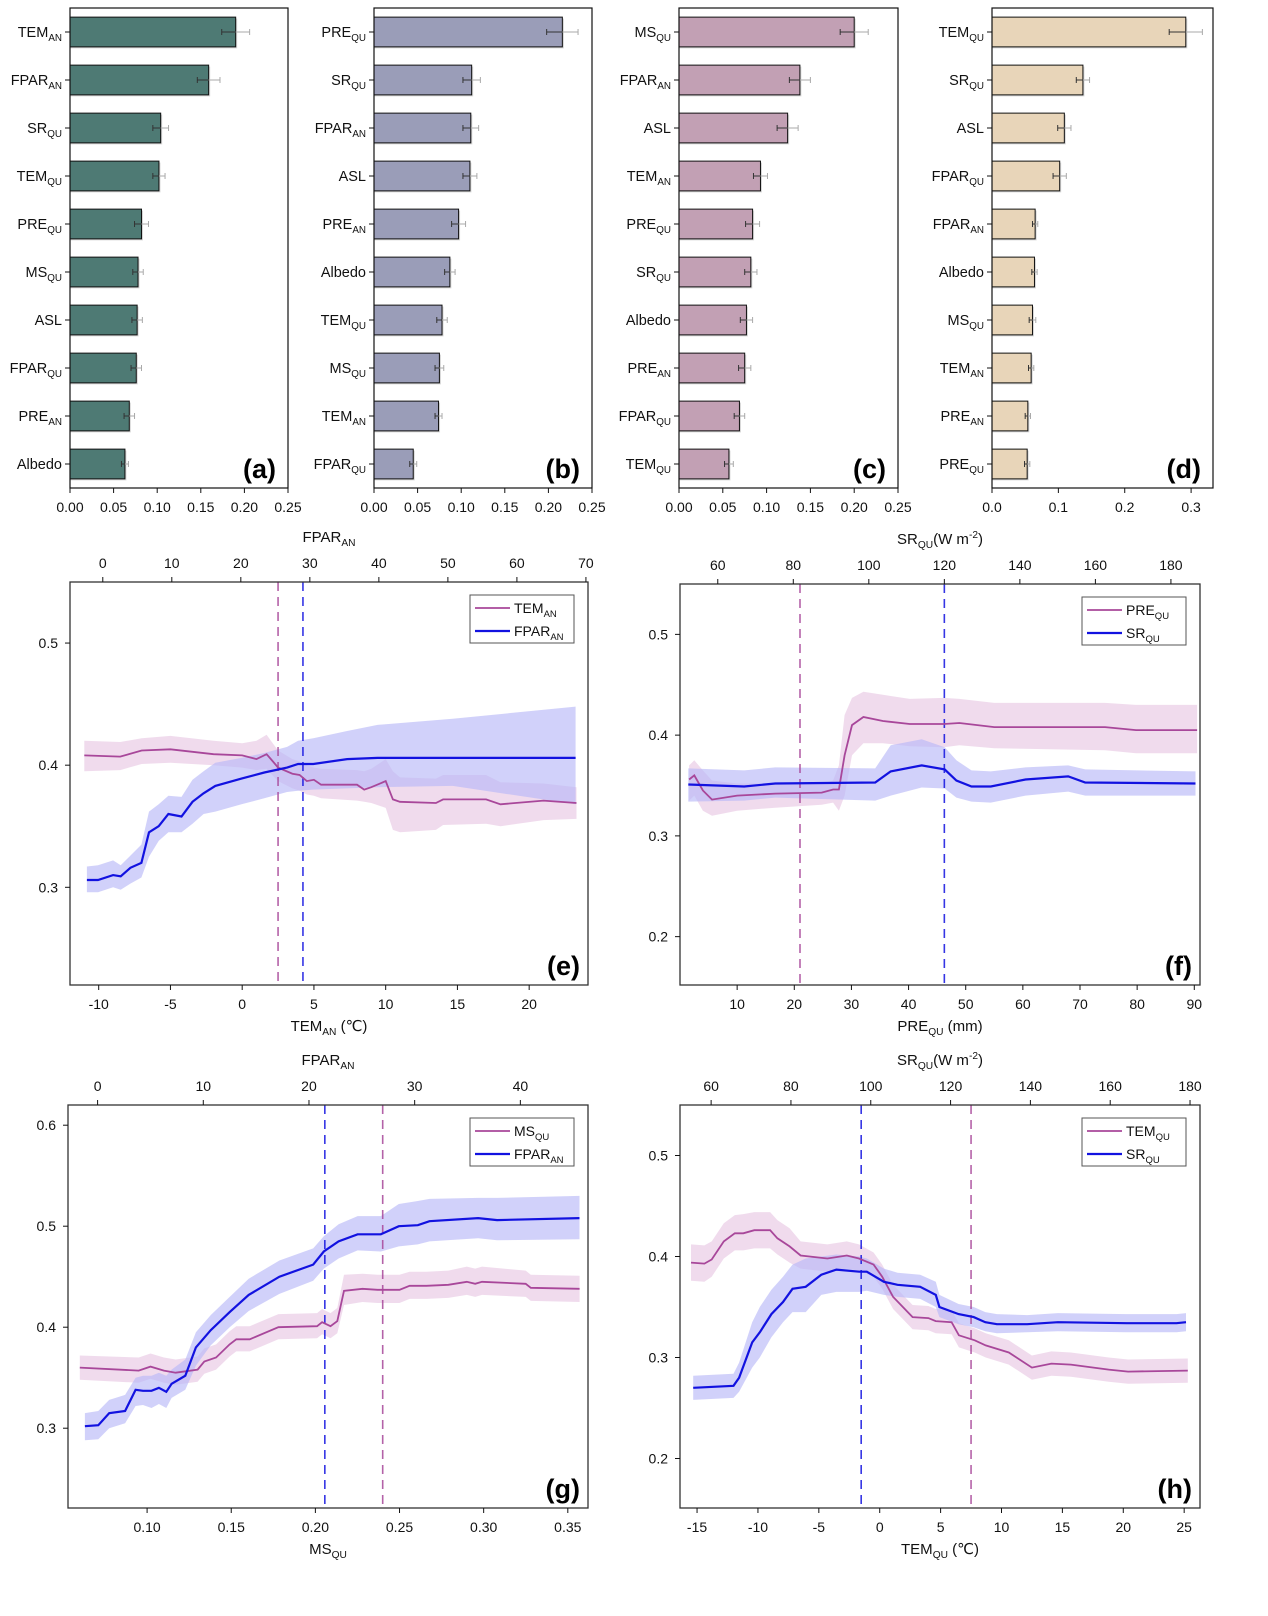  What do you see at coordinates (1191, 507) in the screenshot?
I see `x-tick-label: 0.3` at bounding box center [1191, 507].